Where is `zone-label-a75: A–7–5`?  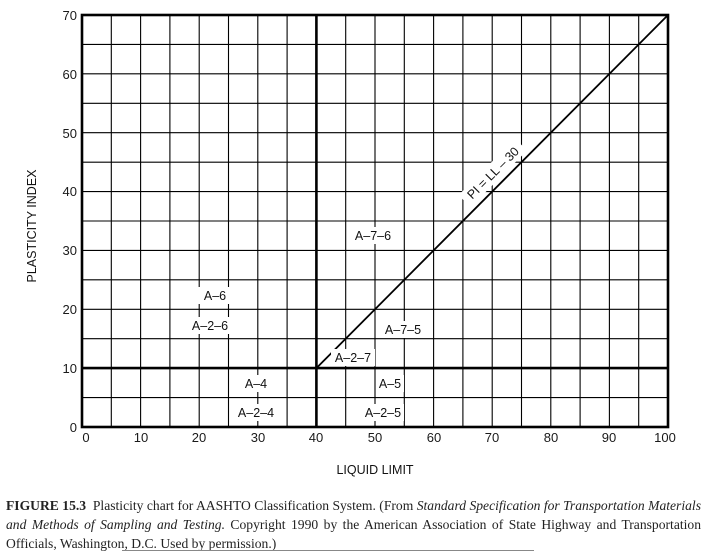
zone-label-a75: A–7–5 is located at coordinates (403, 330).